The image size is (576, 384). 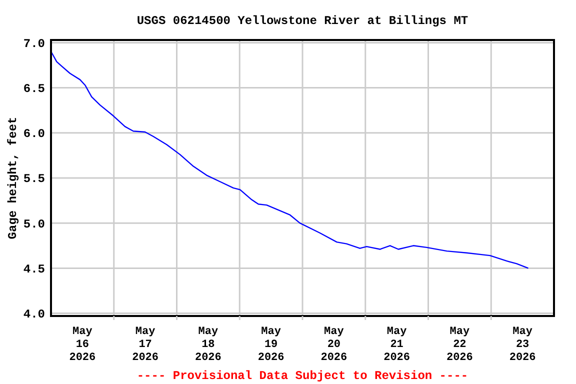 What do you see at coordinates (271, 345) in the screenshot?
I see `x-tick-label: May 19 2026` at bounding box center [271, 345].